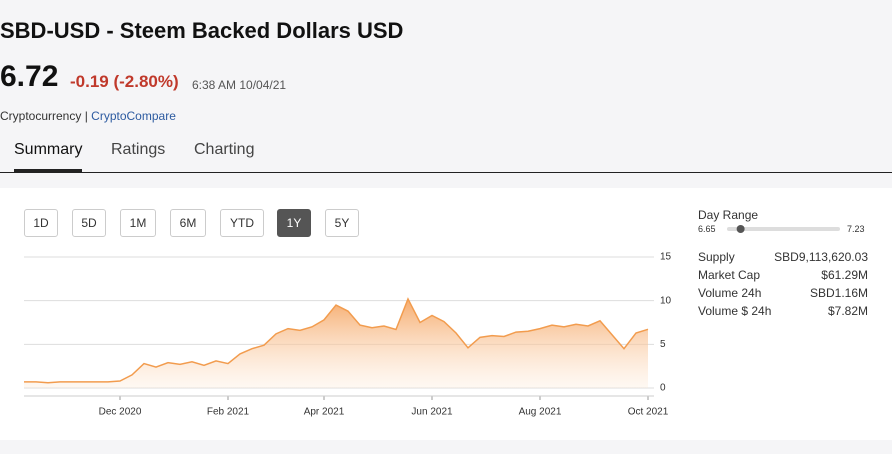  I want to click on range-button: 5D, so click(89, 223).